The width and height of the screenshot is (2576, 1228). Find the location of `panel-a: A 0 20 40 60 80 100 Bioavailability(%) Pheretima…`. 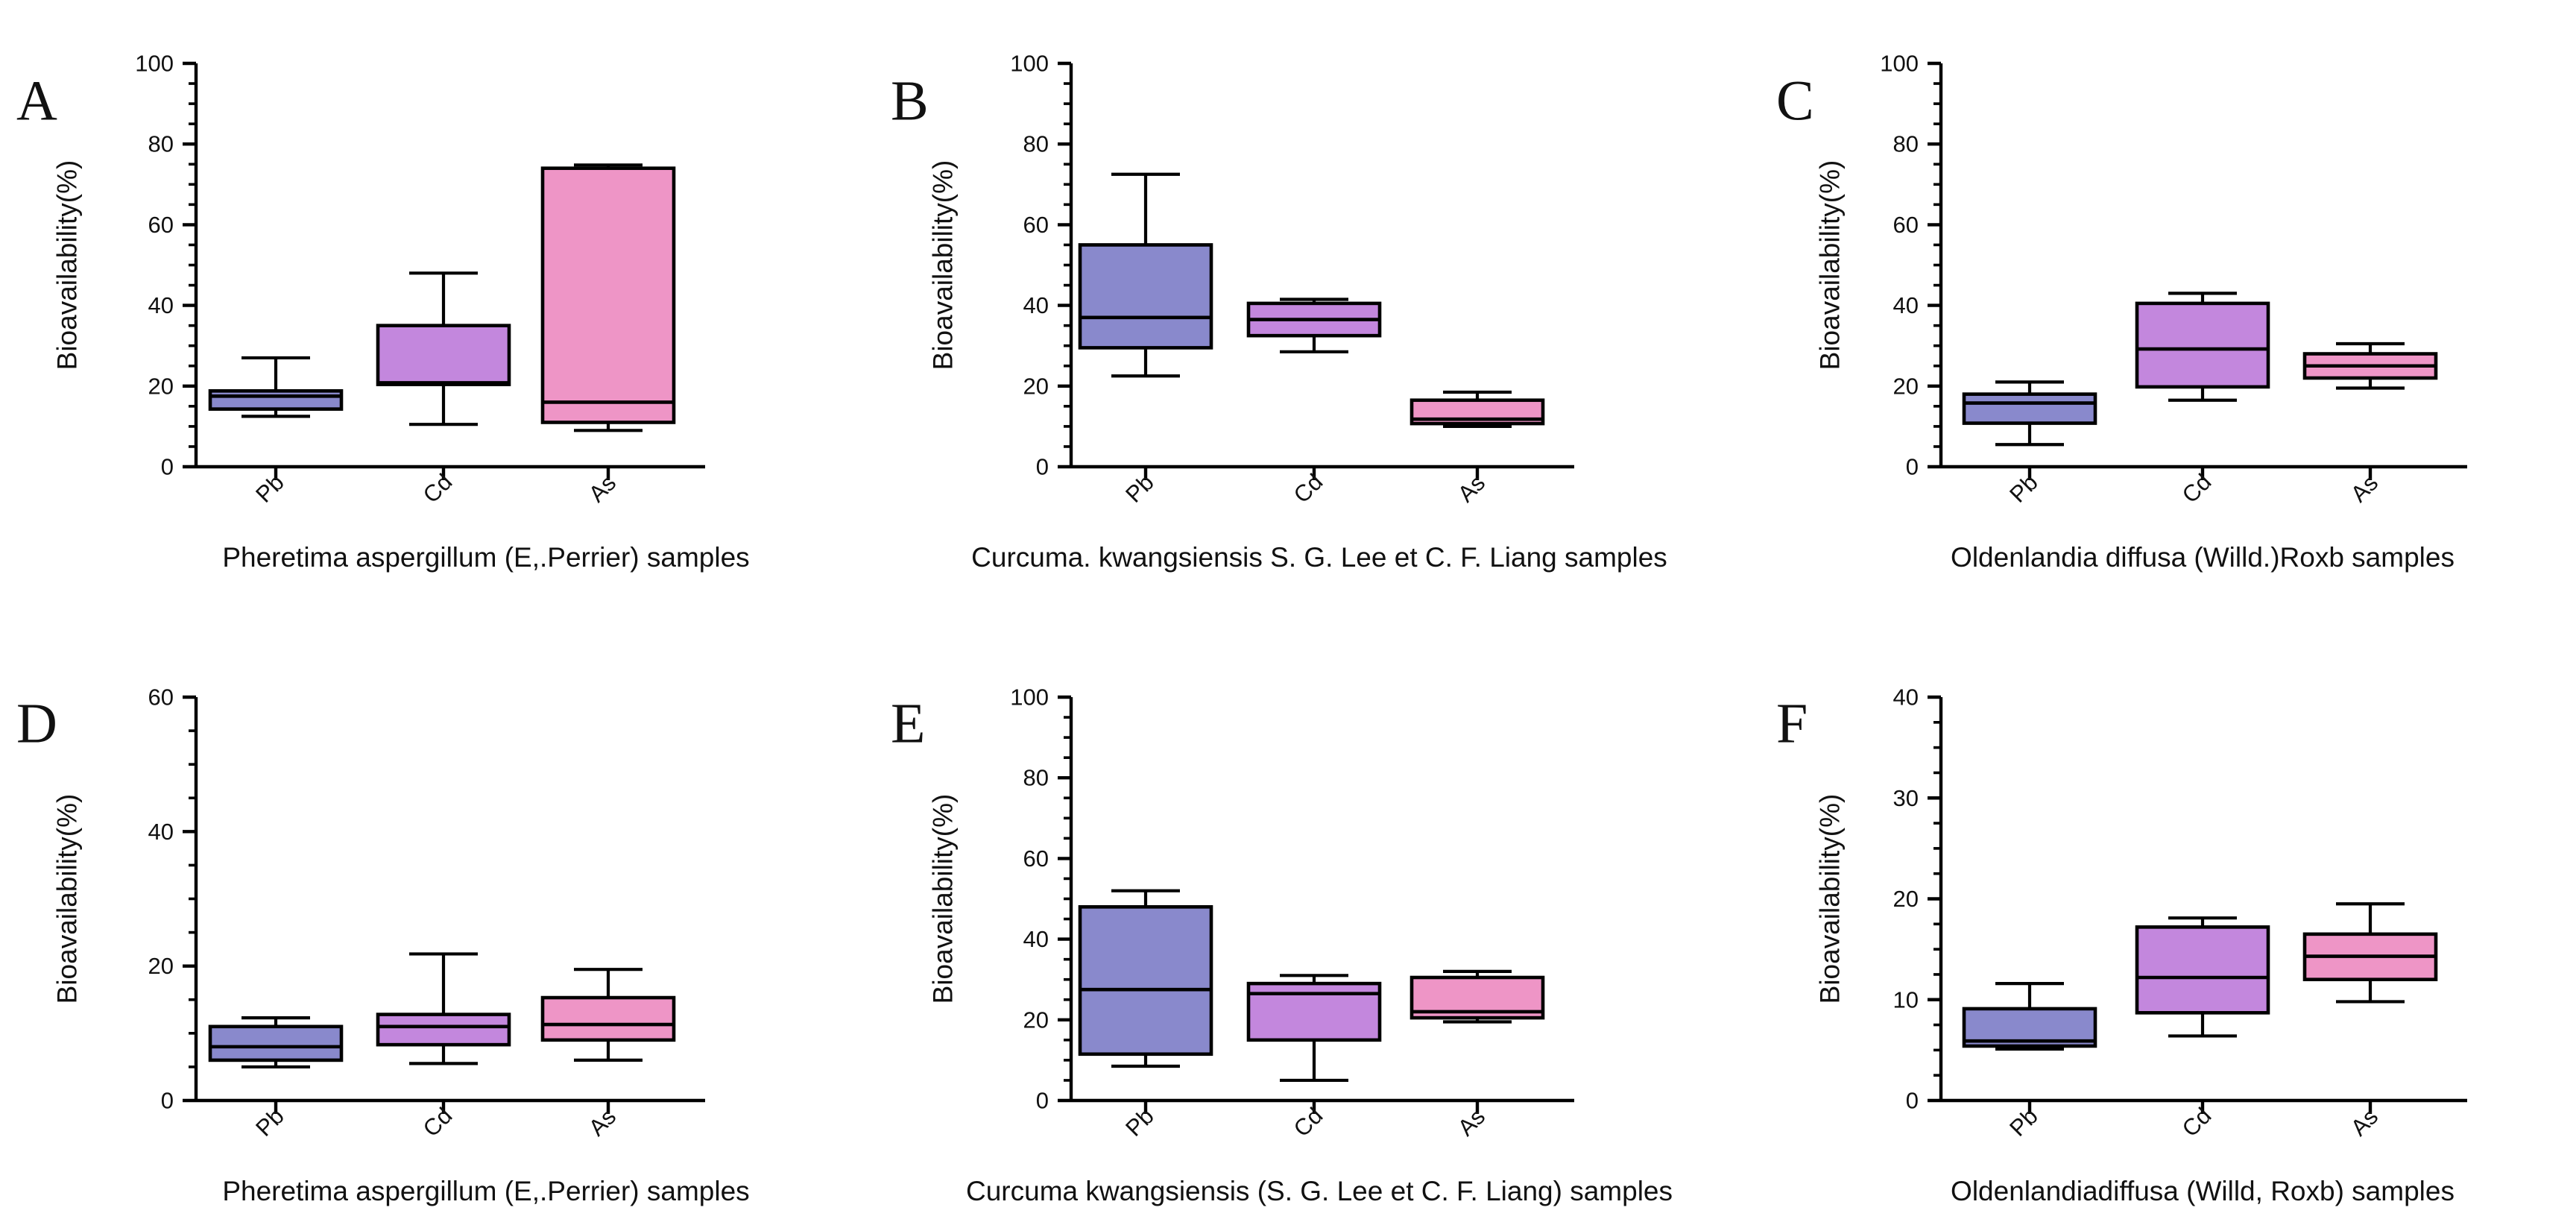

panel-a: A 0 20 40 60 80 100 Bioavailability(%) Pheretima… is located at coordinates (383, 312).